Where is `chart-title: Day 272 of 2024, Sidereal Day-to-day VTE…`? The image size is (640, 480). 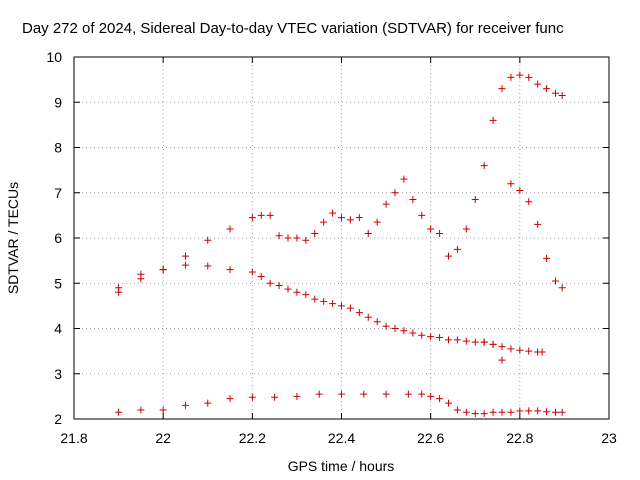 chart-title: Day 272 of 2024, Sidereal Day-to-day VTE… is located at coordinates (293, 28).